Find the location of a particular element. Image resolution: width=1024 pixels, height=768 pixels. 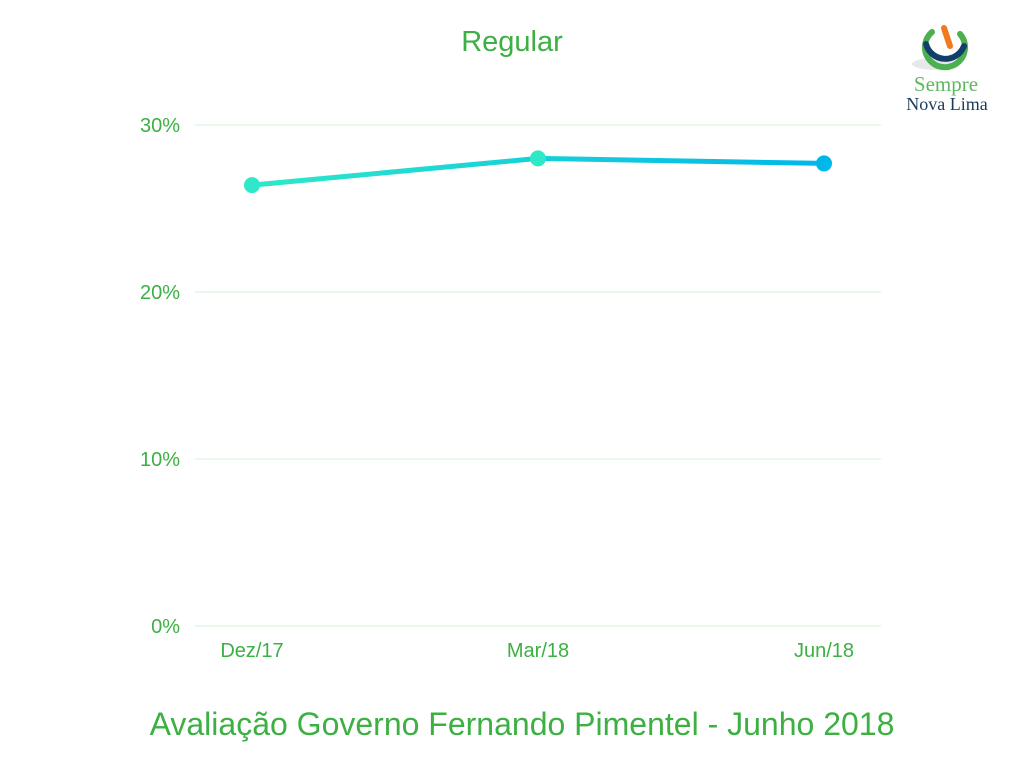

y-tick-label: 30% is located at coordinates (160, 126).